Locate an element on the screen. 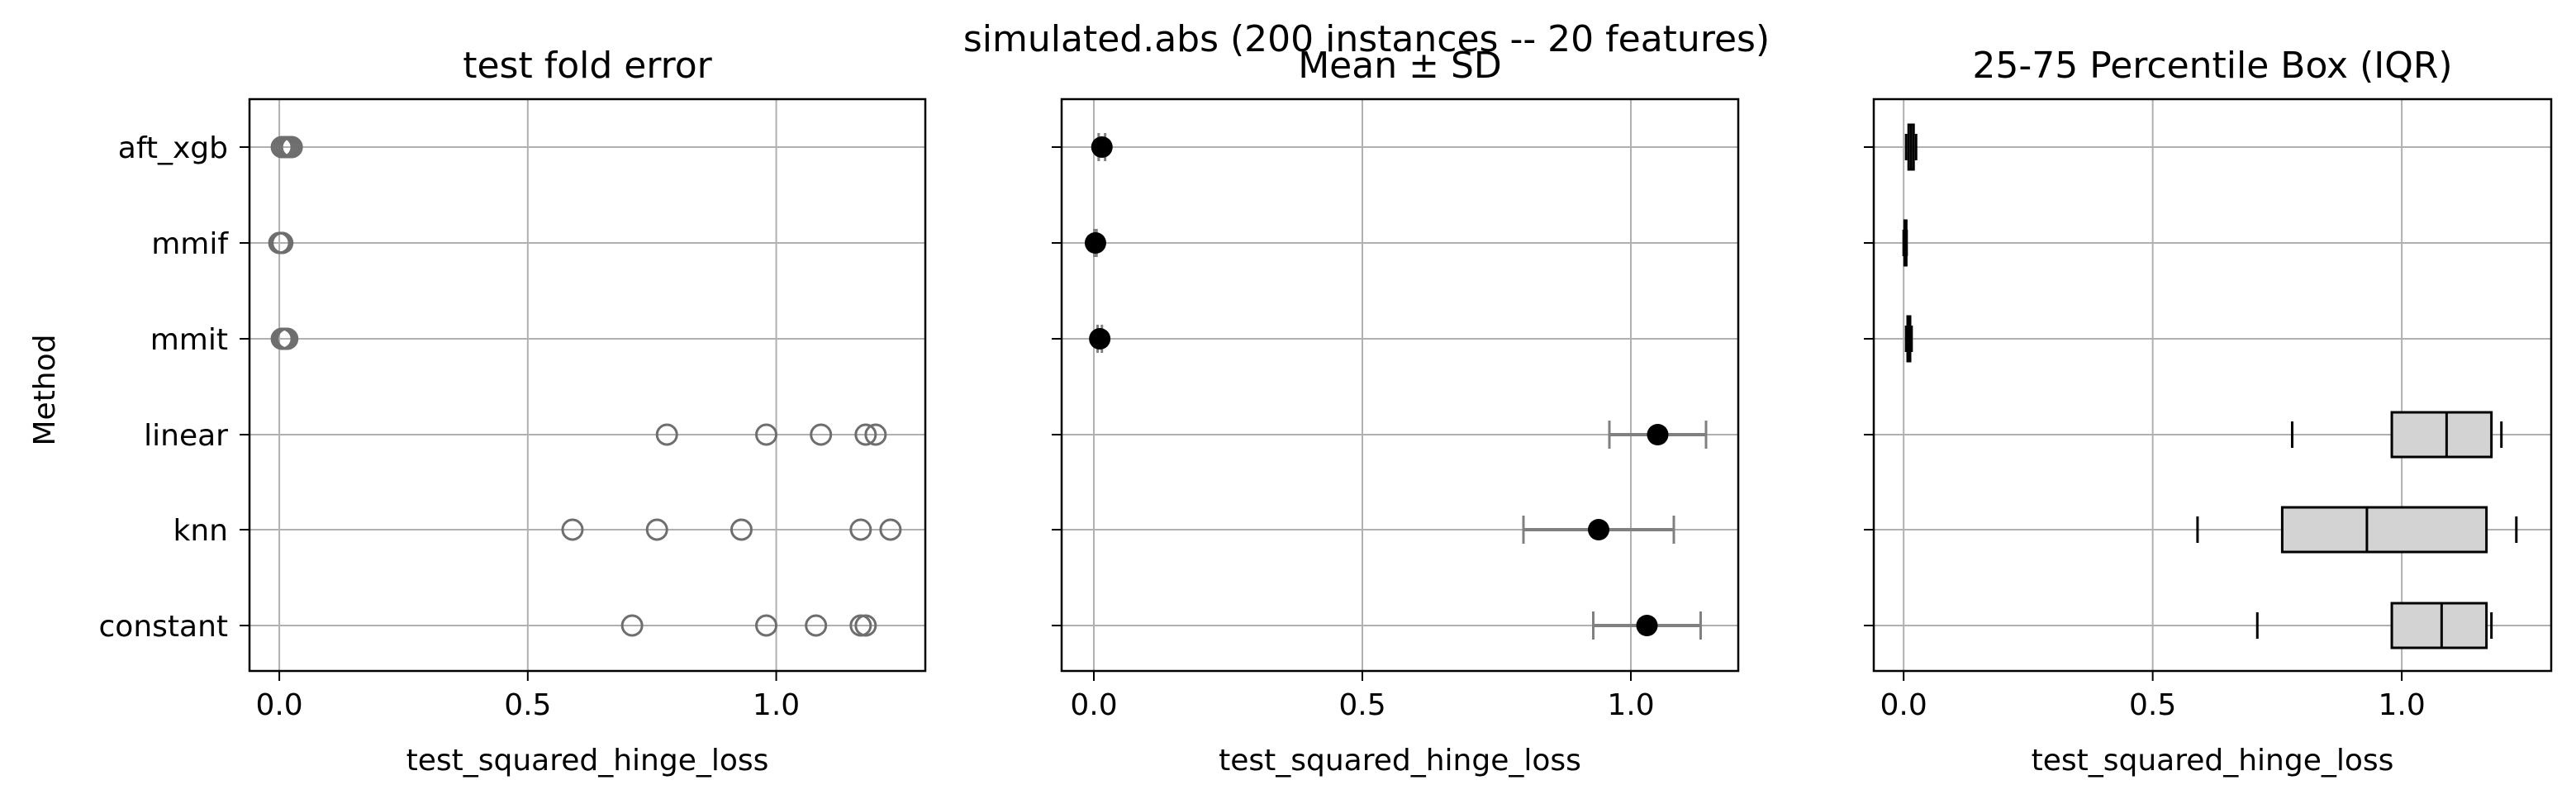 The width and height of the screenshot is (2576, 804). y-tick-label: mmit is located at coordinates (189, 340).